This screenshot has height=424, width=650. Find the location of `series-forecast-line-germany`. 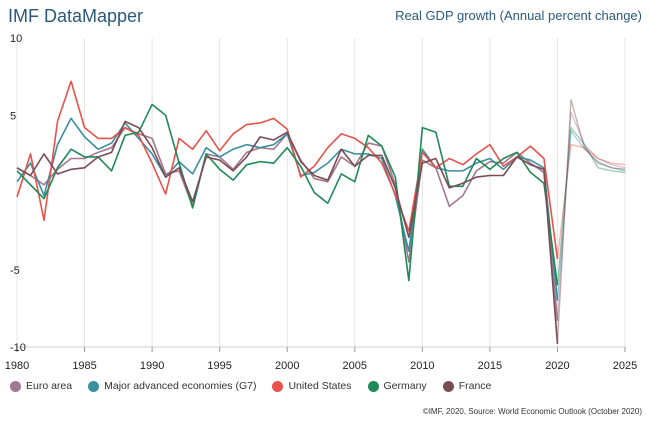

series-forecast-line-germany is located at coordinates (591, 206).